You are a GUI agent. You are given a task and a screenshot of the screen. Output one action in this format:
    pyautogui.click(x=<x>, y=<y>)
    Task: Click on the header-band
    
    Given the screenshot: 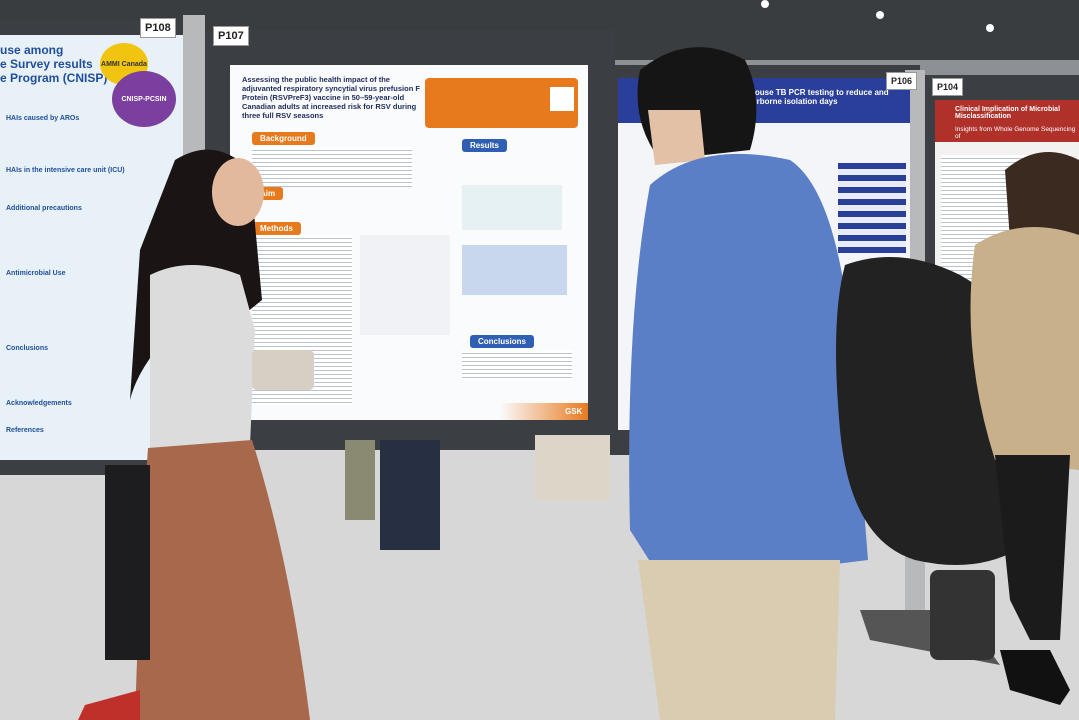 What is the action you would take?
    pyautogui.click(x=1007, y=121)
    